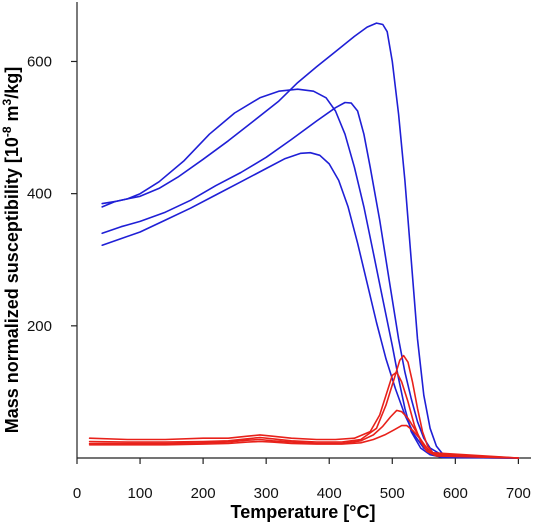 Image resolution: width=533 pixels, height=524 pixels. What do you see at coordinates (518, 493) in the screenshot?
I see `x-tick-label: 700` at bounding box center [518, 493].